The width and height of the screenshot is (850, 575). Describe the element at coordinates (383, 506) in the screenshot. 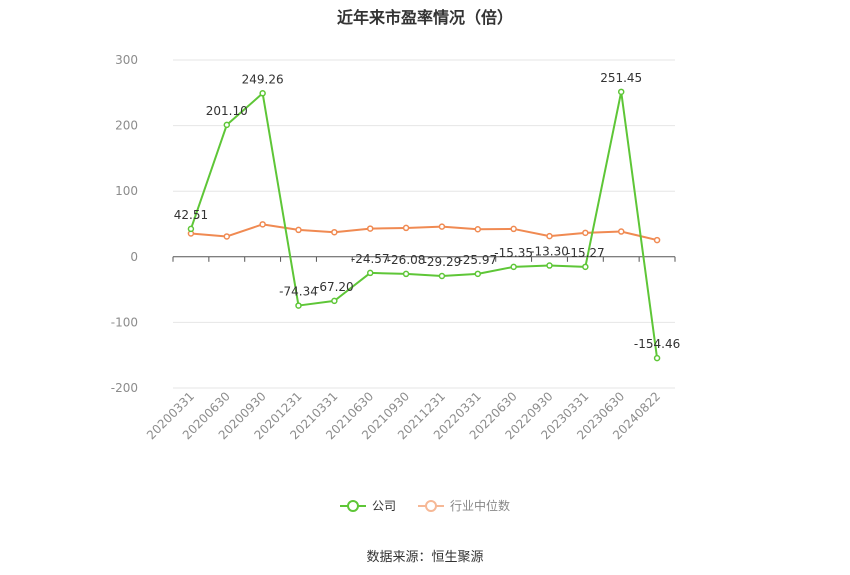

I see `legend-label-company: 公司` at that location.